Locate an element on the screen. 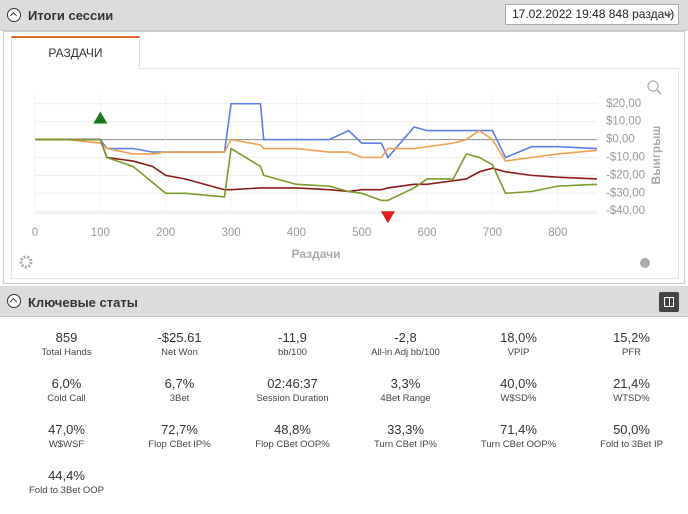 The width and height of the screenshot is (688, 514). stat: 71,4% Turn CBet OOP% is located at coordinates (518, 445).